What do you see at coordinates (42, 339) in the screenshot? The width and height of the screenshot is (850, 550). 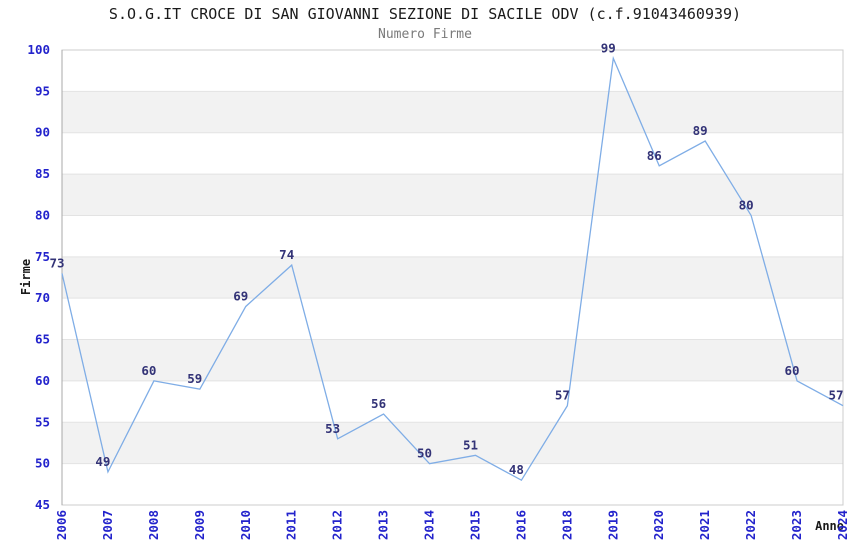 I see `y-tick-label: 65` at bounding box center [42, 339].